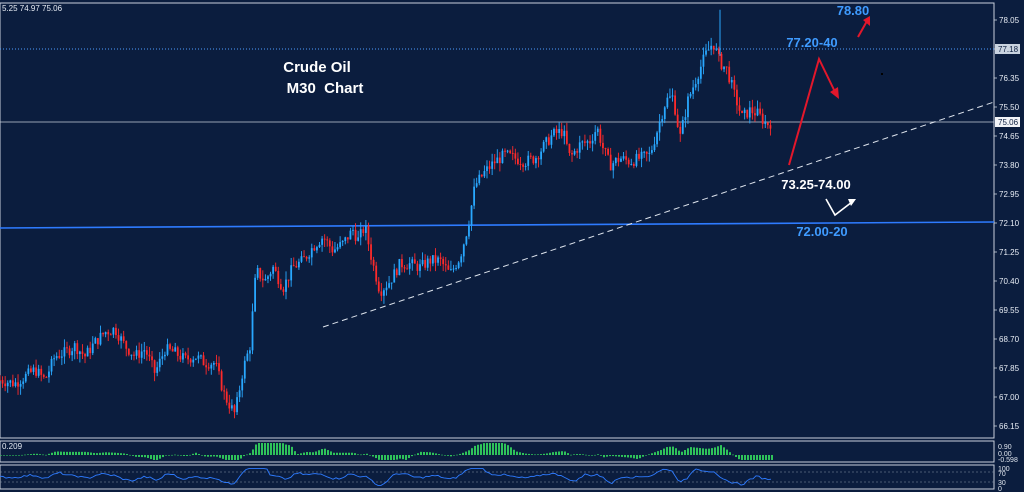 This screenshot has width=1024, height=492. What do you see at coordinates (1009, 223) in the screenshot?
I see `price-axis-tick-label: 72.10` at bounding box center [1009, 223].